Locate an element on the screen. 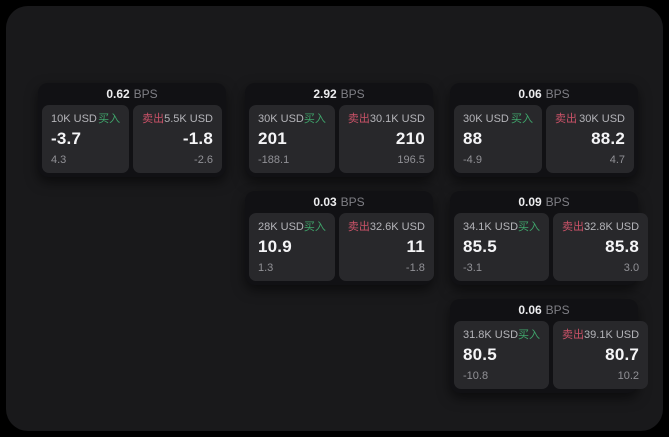 Image resolution: width=669 pixels, height=437 pixels. card-header: 2.92 BPS is located at coordinates (339, 94).